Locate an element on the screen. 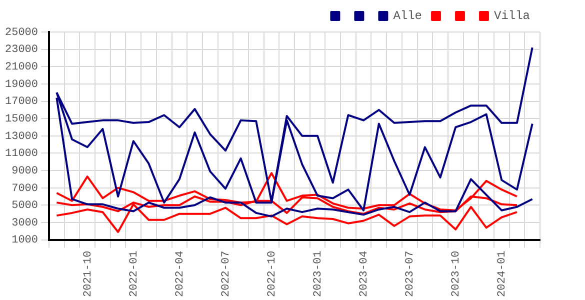  x-tick-label: 2023-04 is located at coordinates (364, 274).